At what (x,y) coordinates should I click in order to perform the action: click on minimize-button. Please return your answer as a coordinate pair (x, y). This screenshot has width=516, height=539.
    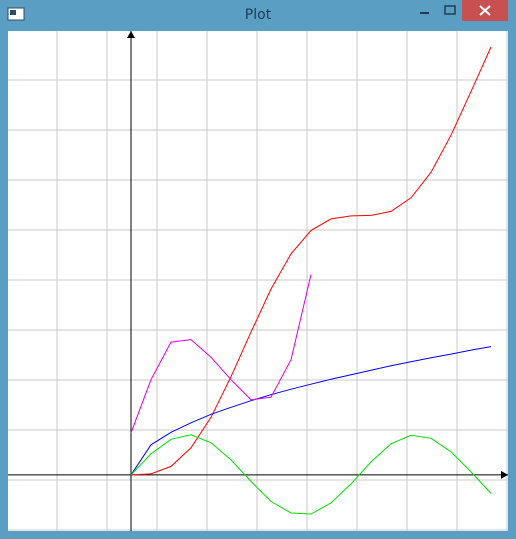
    Looking at the image, I should click on (425, 10).